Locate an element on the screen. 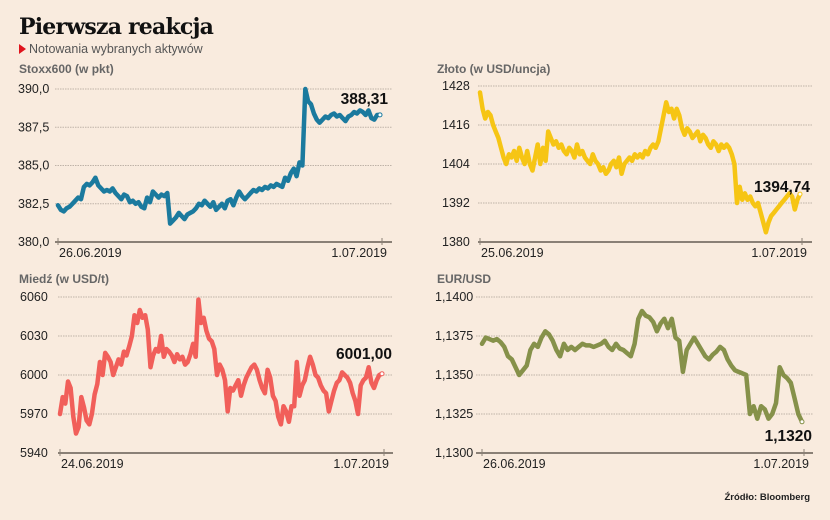 This screenshot has height=520, width=830. subtitle: Notowania wybranych aktywów is located at coordinates (111, 49).